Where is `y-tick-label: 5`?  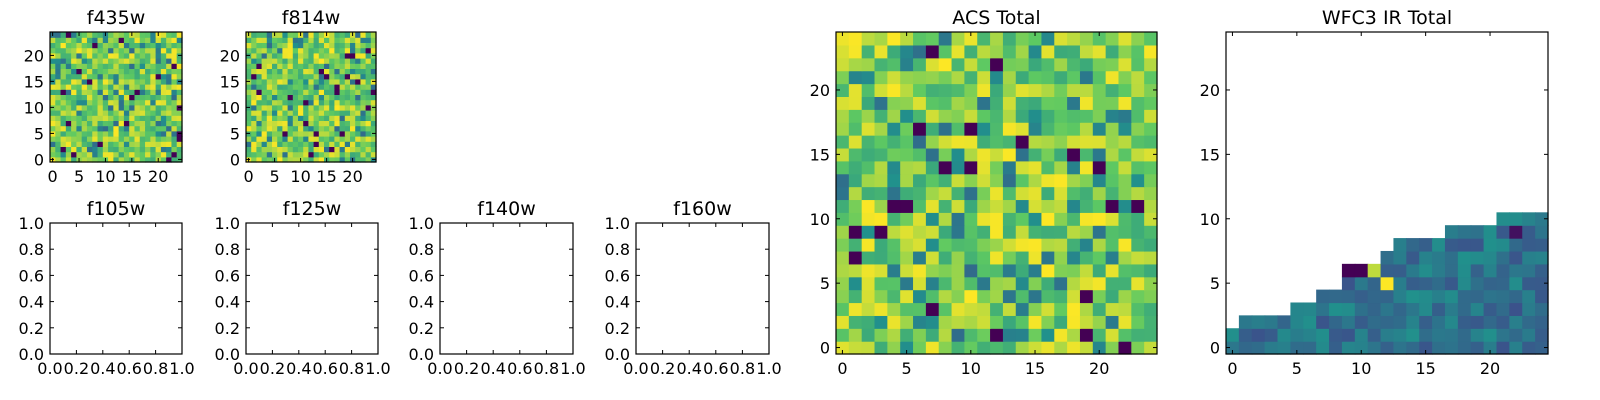 y-tick-label: 5 is located at coordinates (825, 283).